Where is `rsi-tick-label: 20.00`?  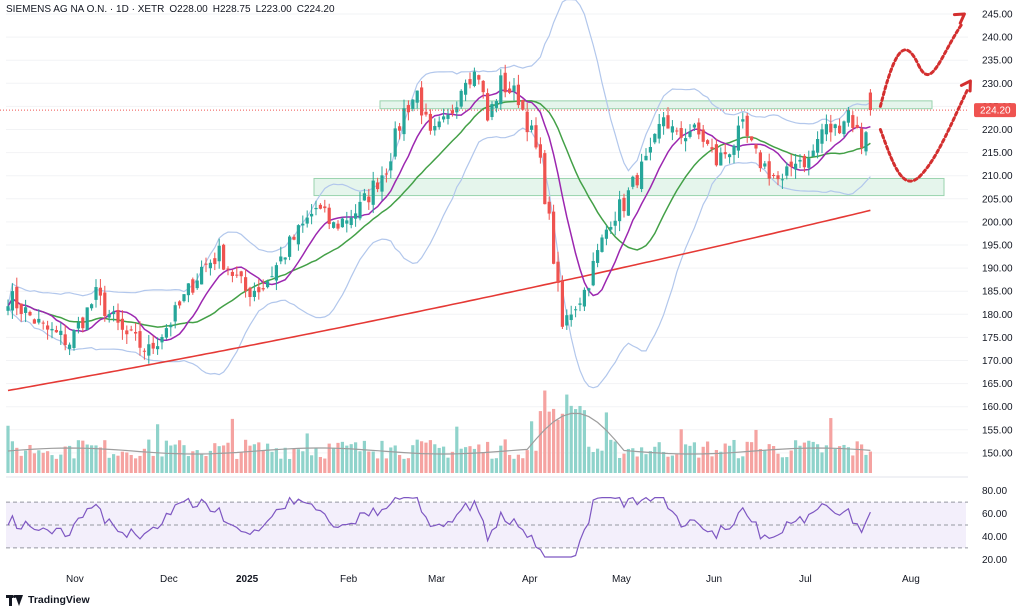
rsi-tick-label: 20.00 is located at coordinates (994, 560).